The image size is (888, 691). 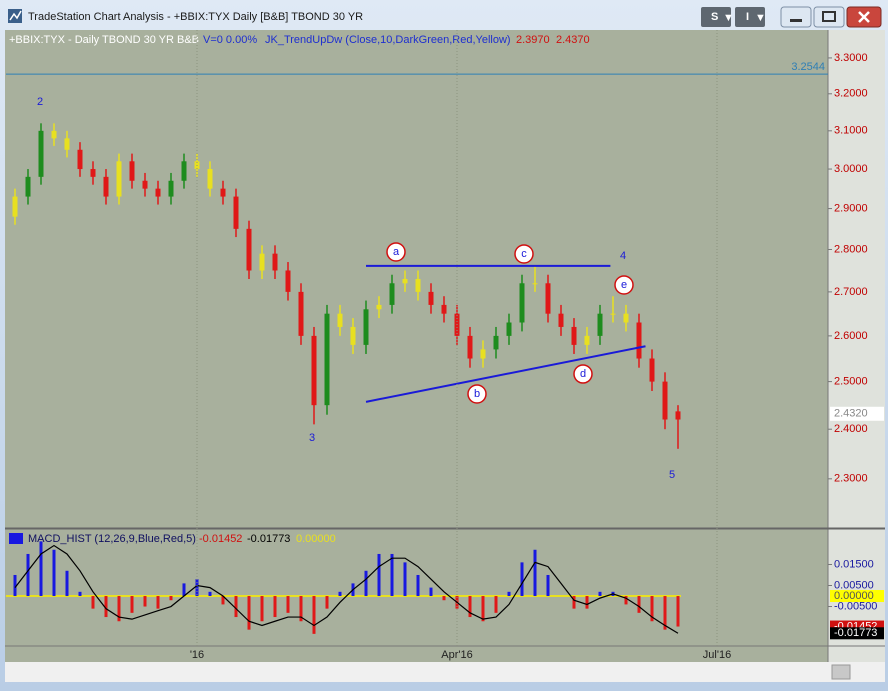 What do you see at coordinates (16, 538) in the screenshot?
I see `indicator-icon` at bounding box center [16, 538].